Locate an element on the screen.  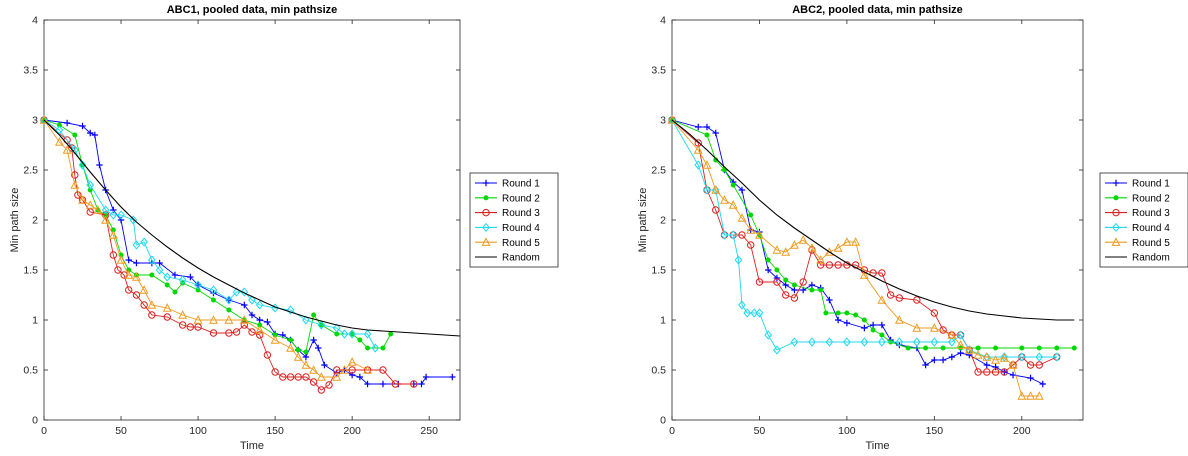
y-tick-label: 2.5 is located at coordinates (658, 171).